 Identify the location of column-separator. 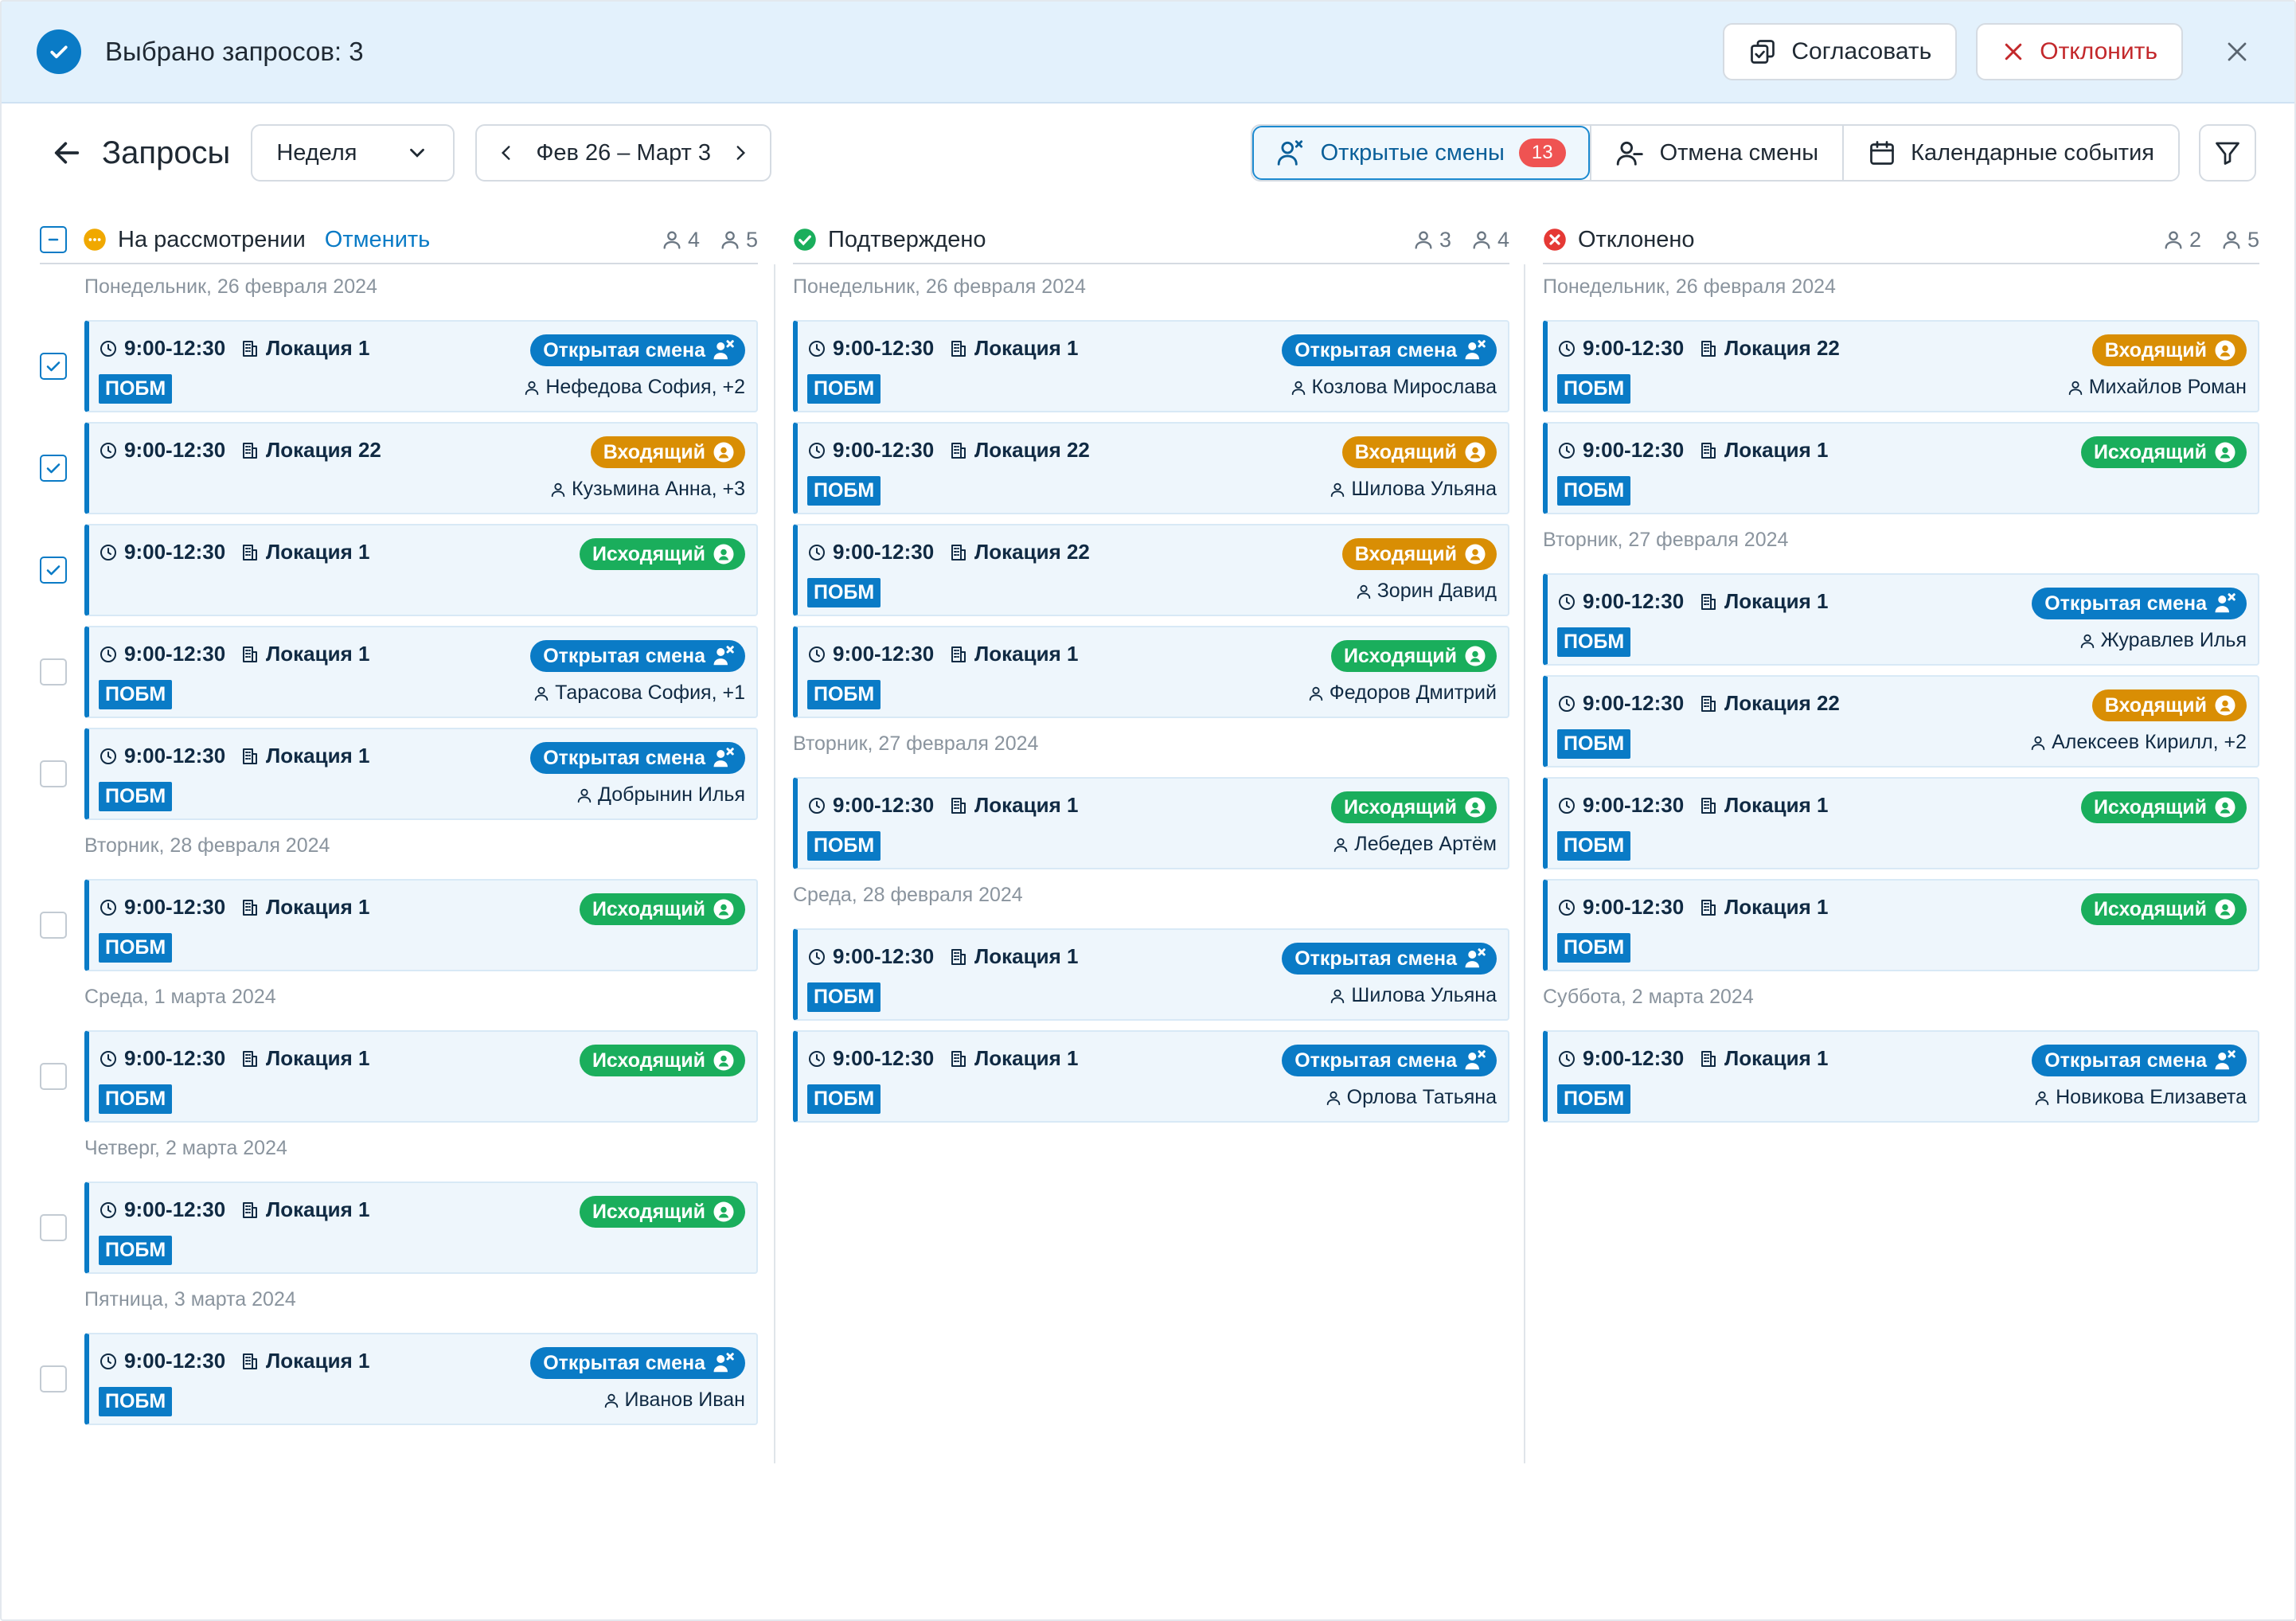
(774, 863).